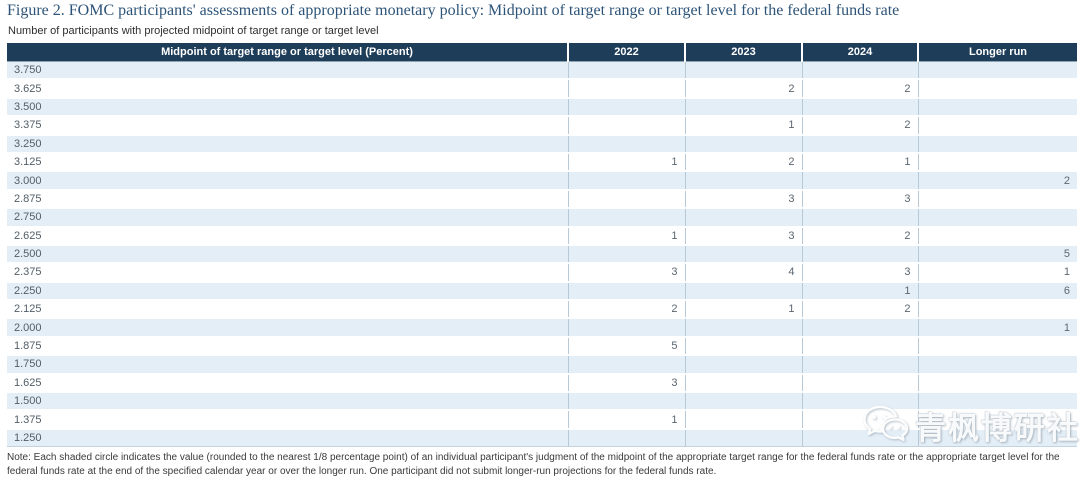  Describe the element at coordinates (743, 273) in the screenshot. I see `value-cell-2023: 4` at that location.